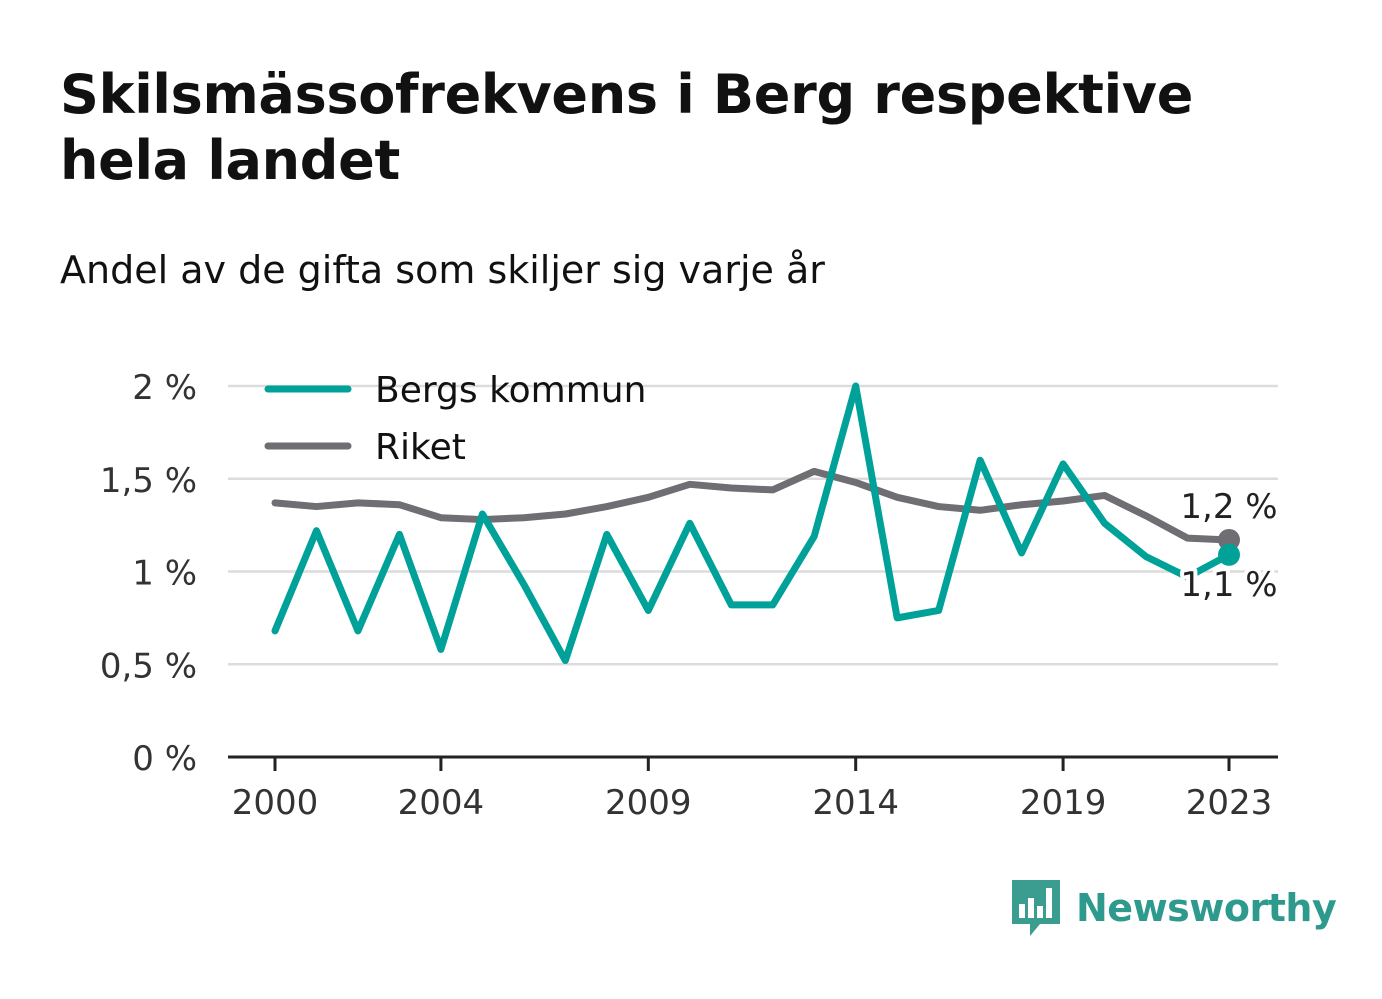  I want to click on y-tick-label: 1,5 %, so click(148, 481).